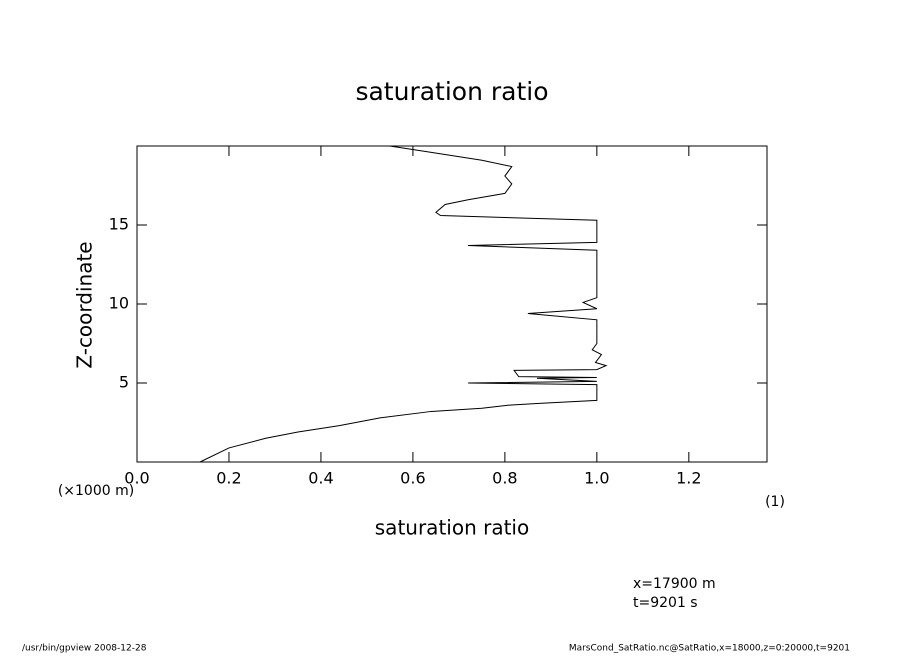 Image resolution: width=904 pixels, height=658 pixels. What do you see at coordinates (84, 649) in the screenshot?
I see `footer: /usr/bin/gpview 2008-12-28` at bounding box center [84, 649].